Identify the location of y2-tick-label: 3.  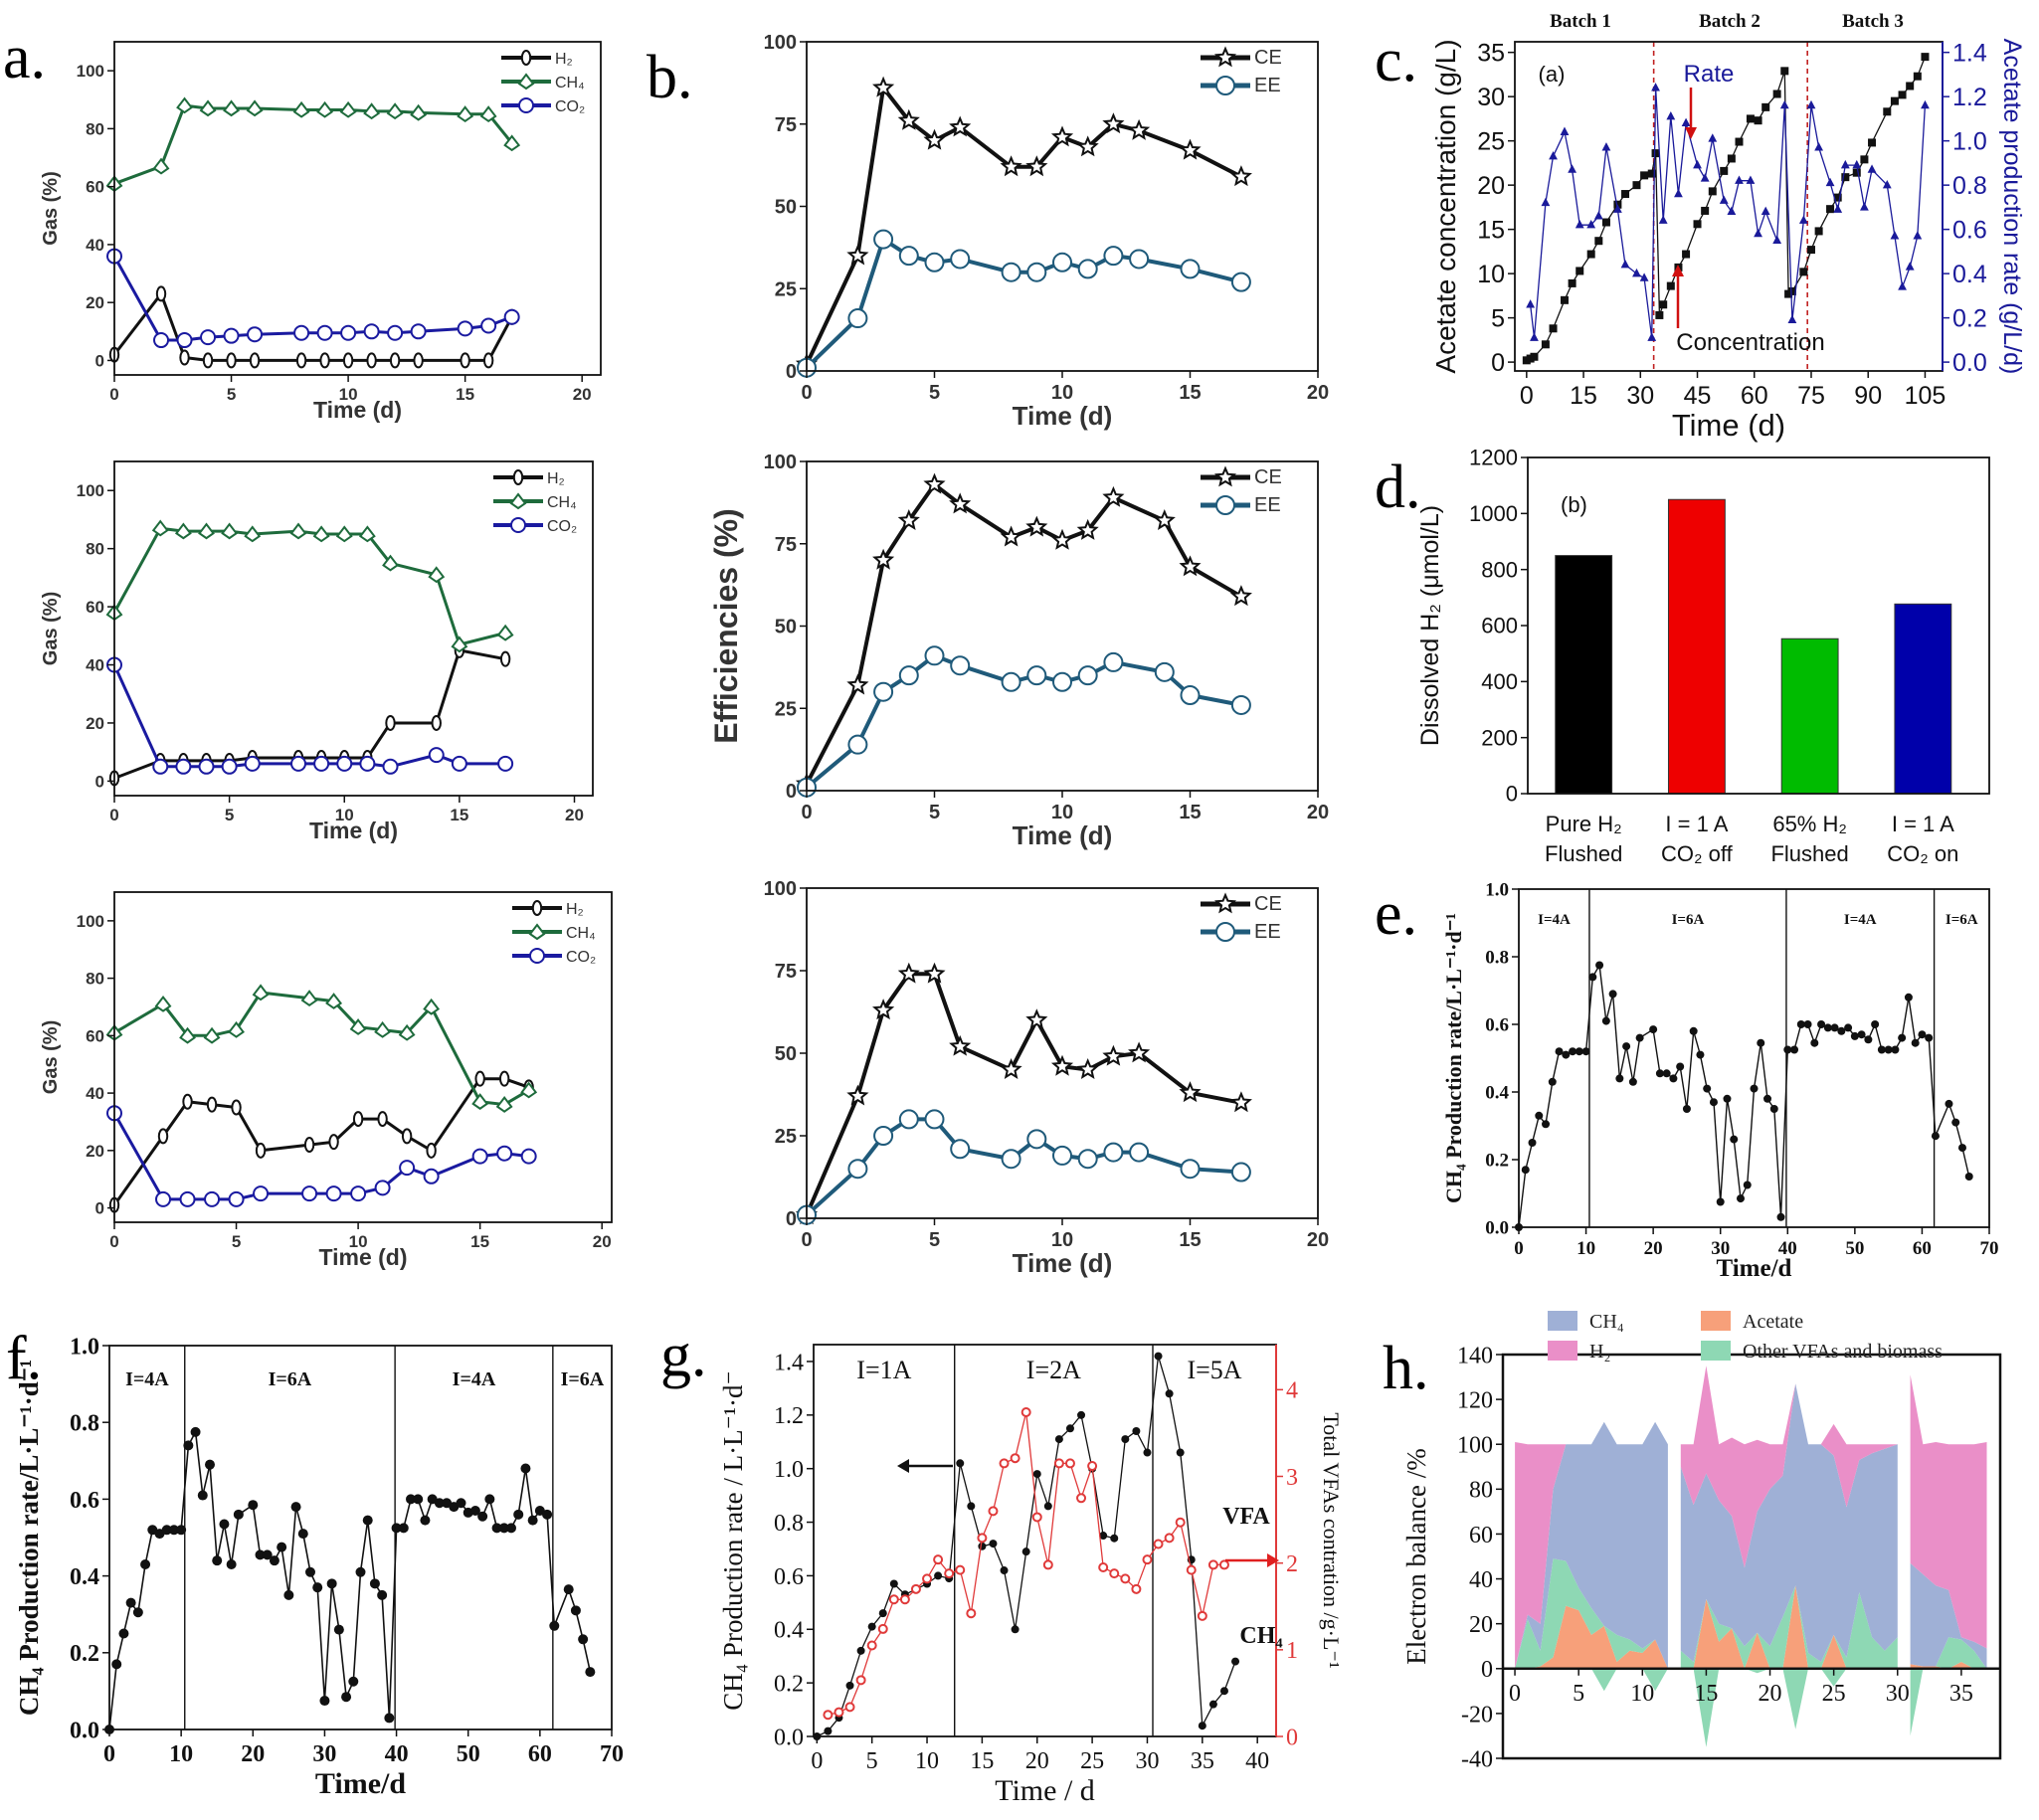
(1292, 1478).